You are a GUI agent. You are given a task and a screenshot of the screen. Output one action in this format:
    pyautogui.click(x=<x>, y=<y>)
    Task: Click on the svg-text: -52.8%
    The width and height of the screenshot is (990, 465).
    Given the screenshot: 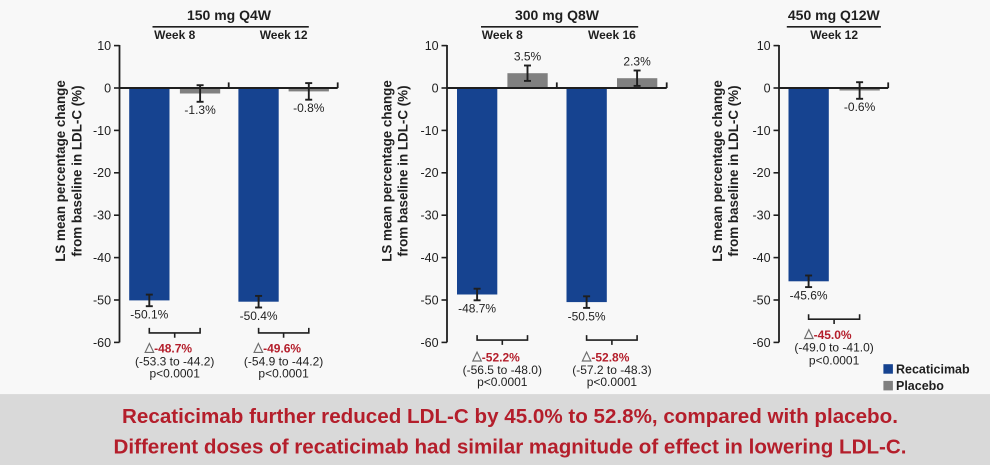 What is the action you would take?
    pyautogui.click(x=610, y=357)
    